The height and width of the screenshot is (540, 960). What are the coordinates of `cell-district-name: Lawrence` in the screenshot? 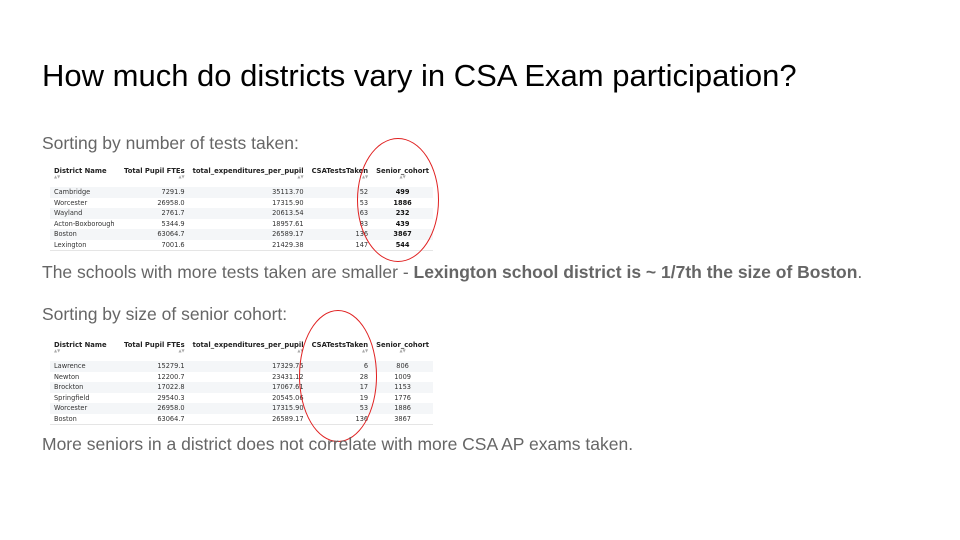 It's located at (85, 366).